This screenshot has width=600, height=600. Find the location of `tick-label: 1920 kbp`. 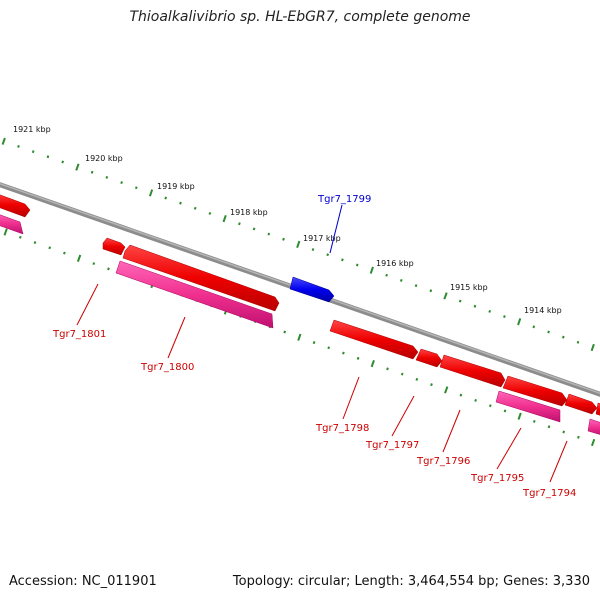

tick-label: 1920 kbp is located at coordinates (104, 158).